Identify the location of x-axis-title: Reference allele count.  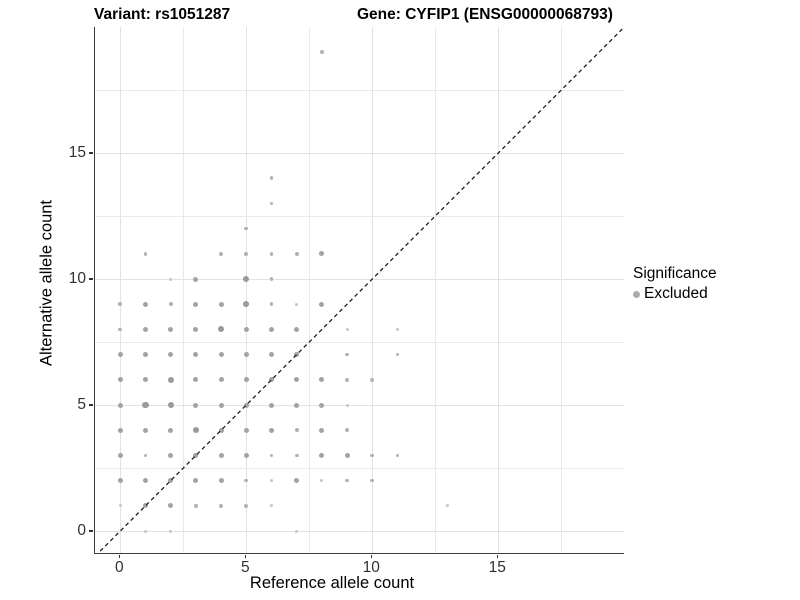
(332, 583).